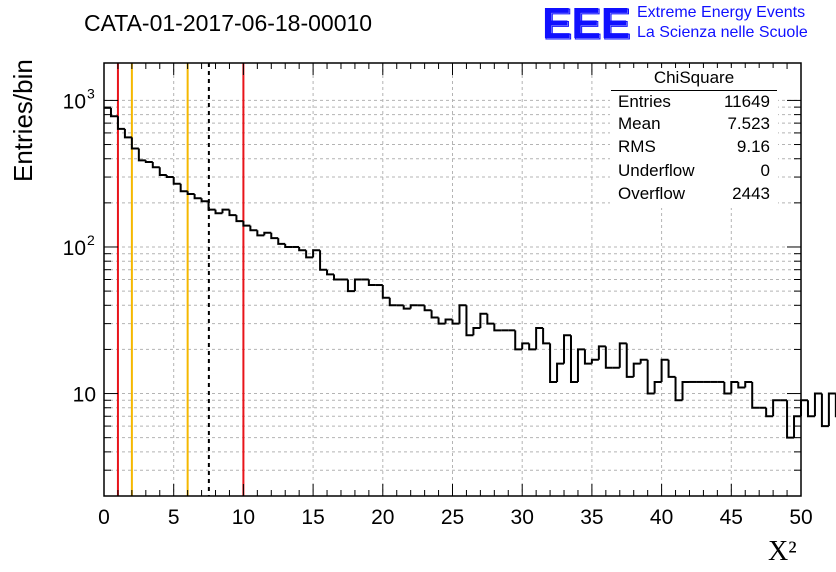  I want to click on y-tick-exponent: 2, so click(91, 240).